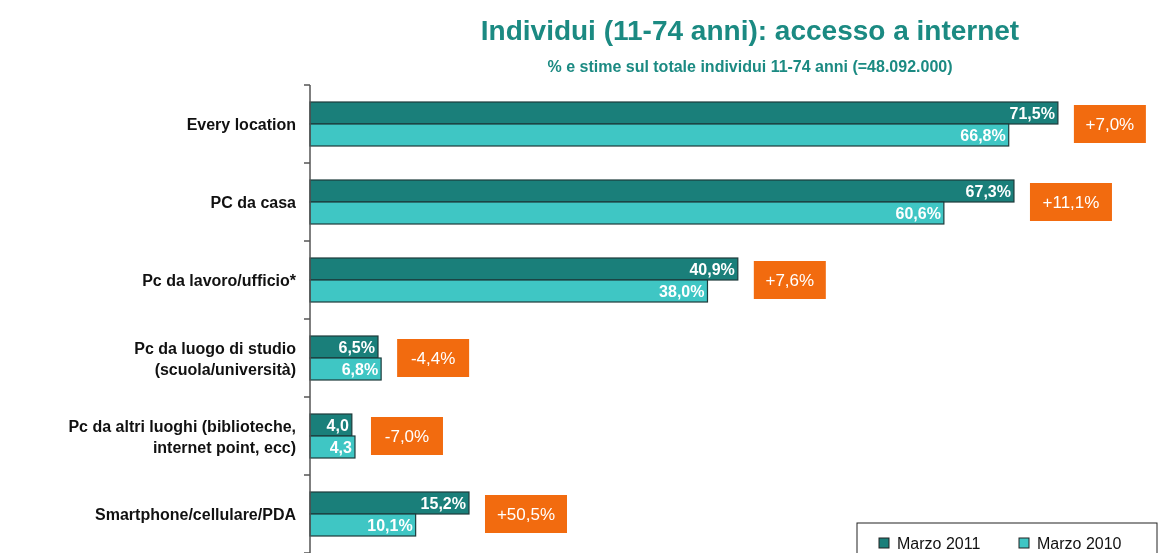 The image size is (1161, 553). Describe the element at coordinates (1079, 543) in the screenshot. I see `legend-label: Marzo 2010` at that location.